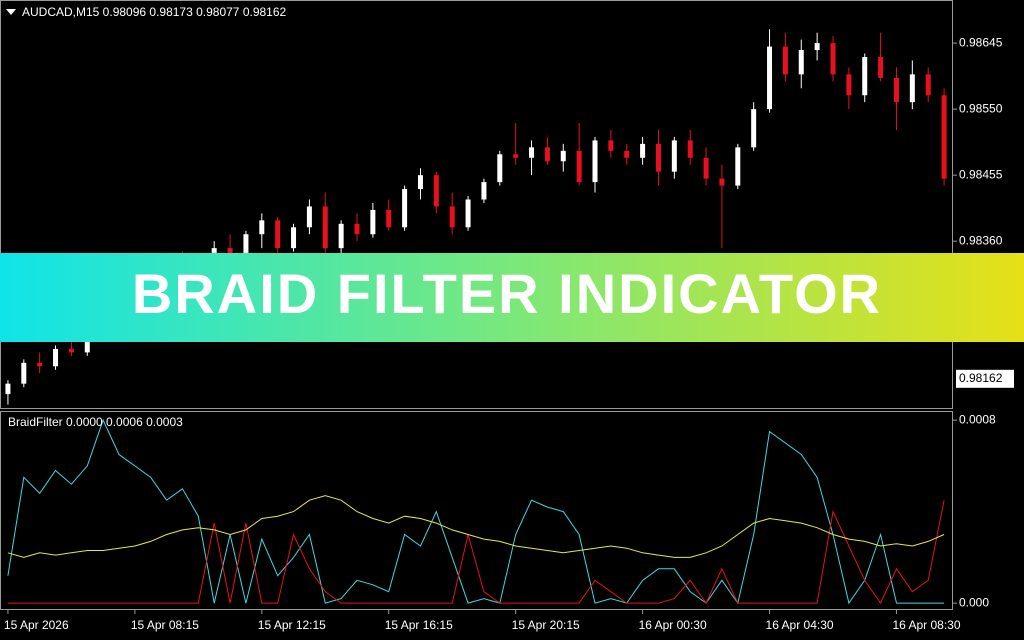  Describe the element at coordinates (546, 625) in the screenshot. I see `x-tick-label: 15 Apr 20:15` at that location.